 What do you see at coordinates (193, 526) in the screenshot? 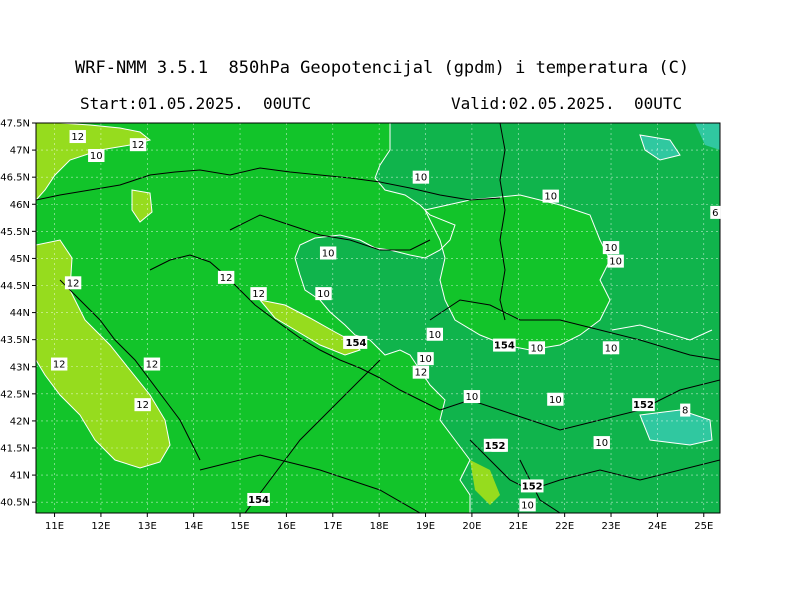
I see `x-tick-label: 14E` at bounding box center [193, 526].